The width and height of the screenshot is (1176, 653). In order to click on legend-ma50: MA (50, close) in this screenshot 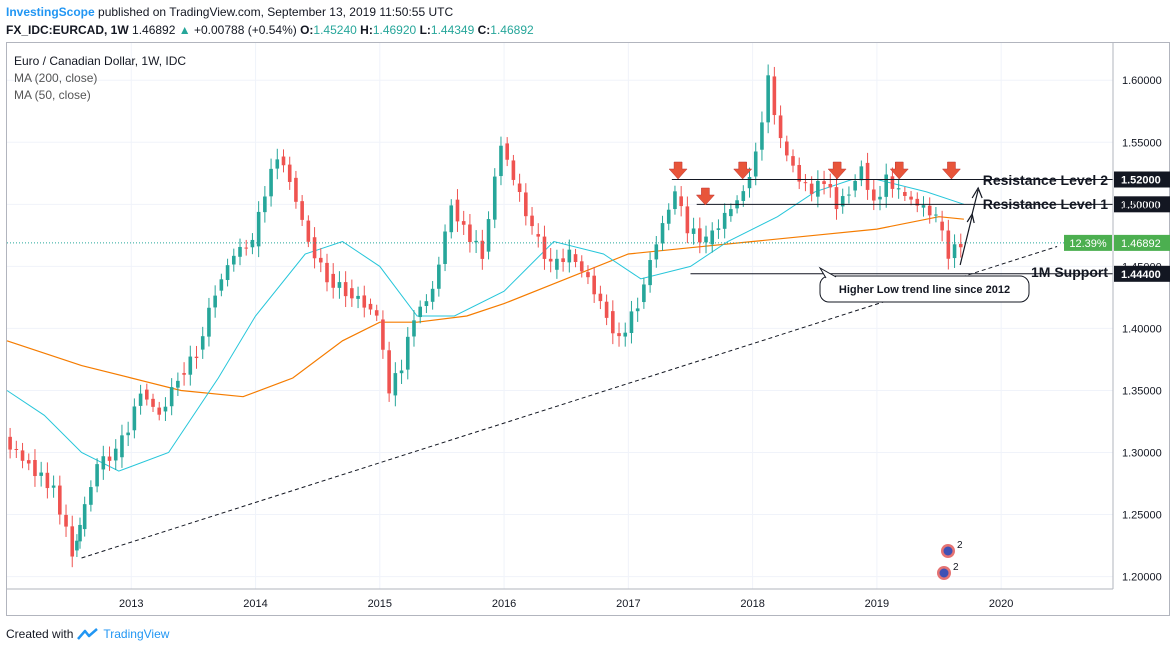, I will do `click(52, 95)`.